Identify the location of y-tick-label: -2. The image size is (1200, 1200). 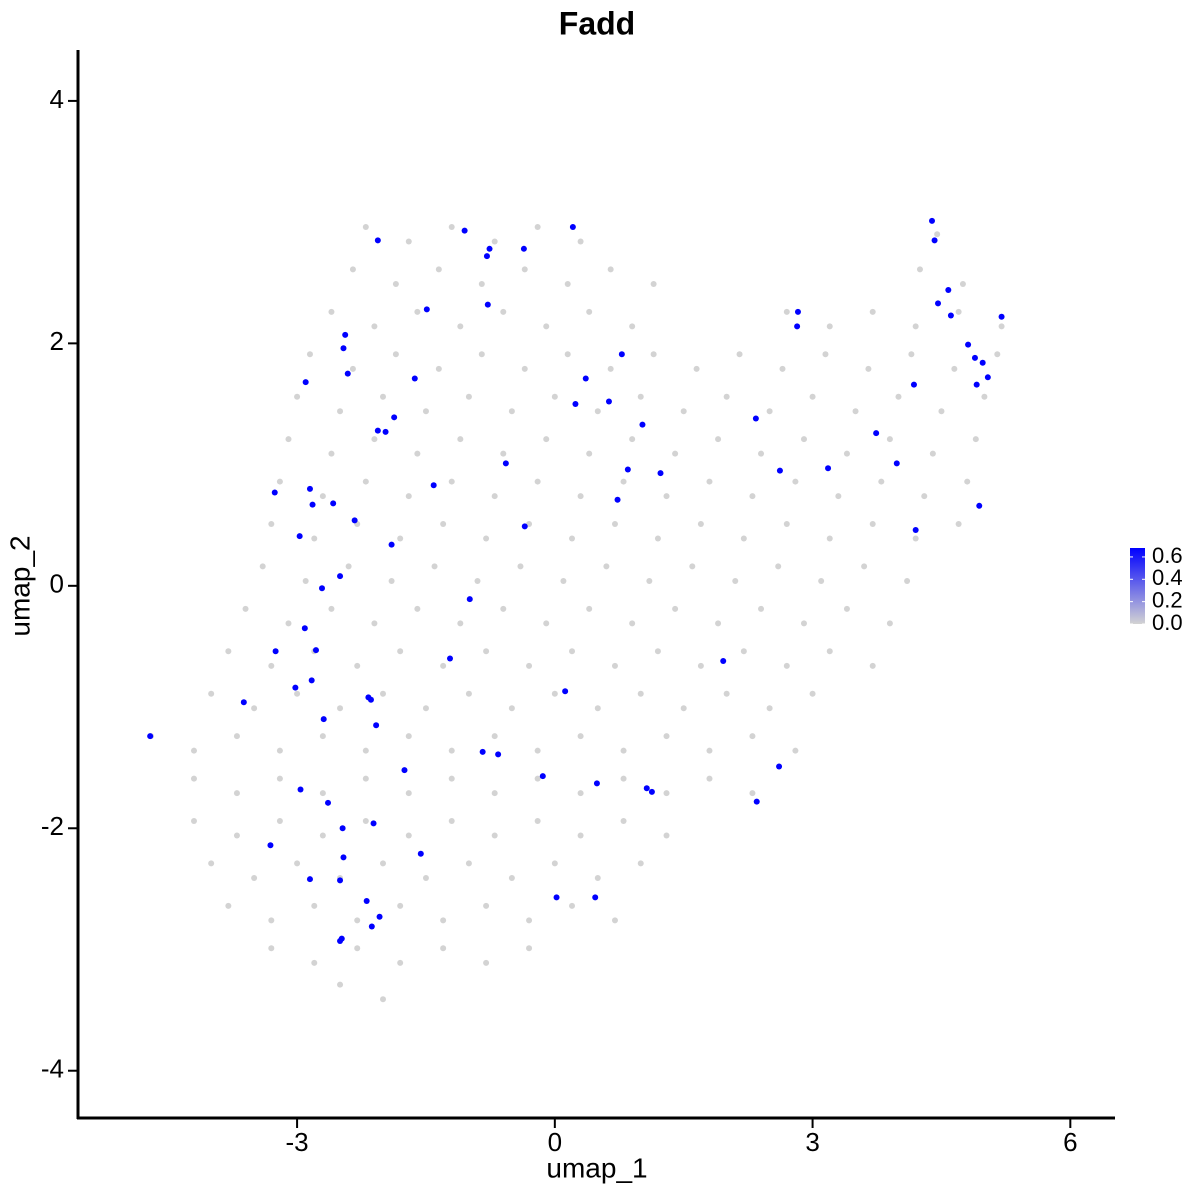
(52, 826).